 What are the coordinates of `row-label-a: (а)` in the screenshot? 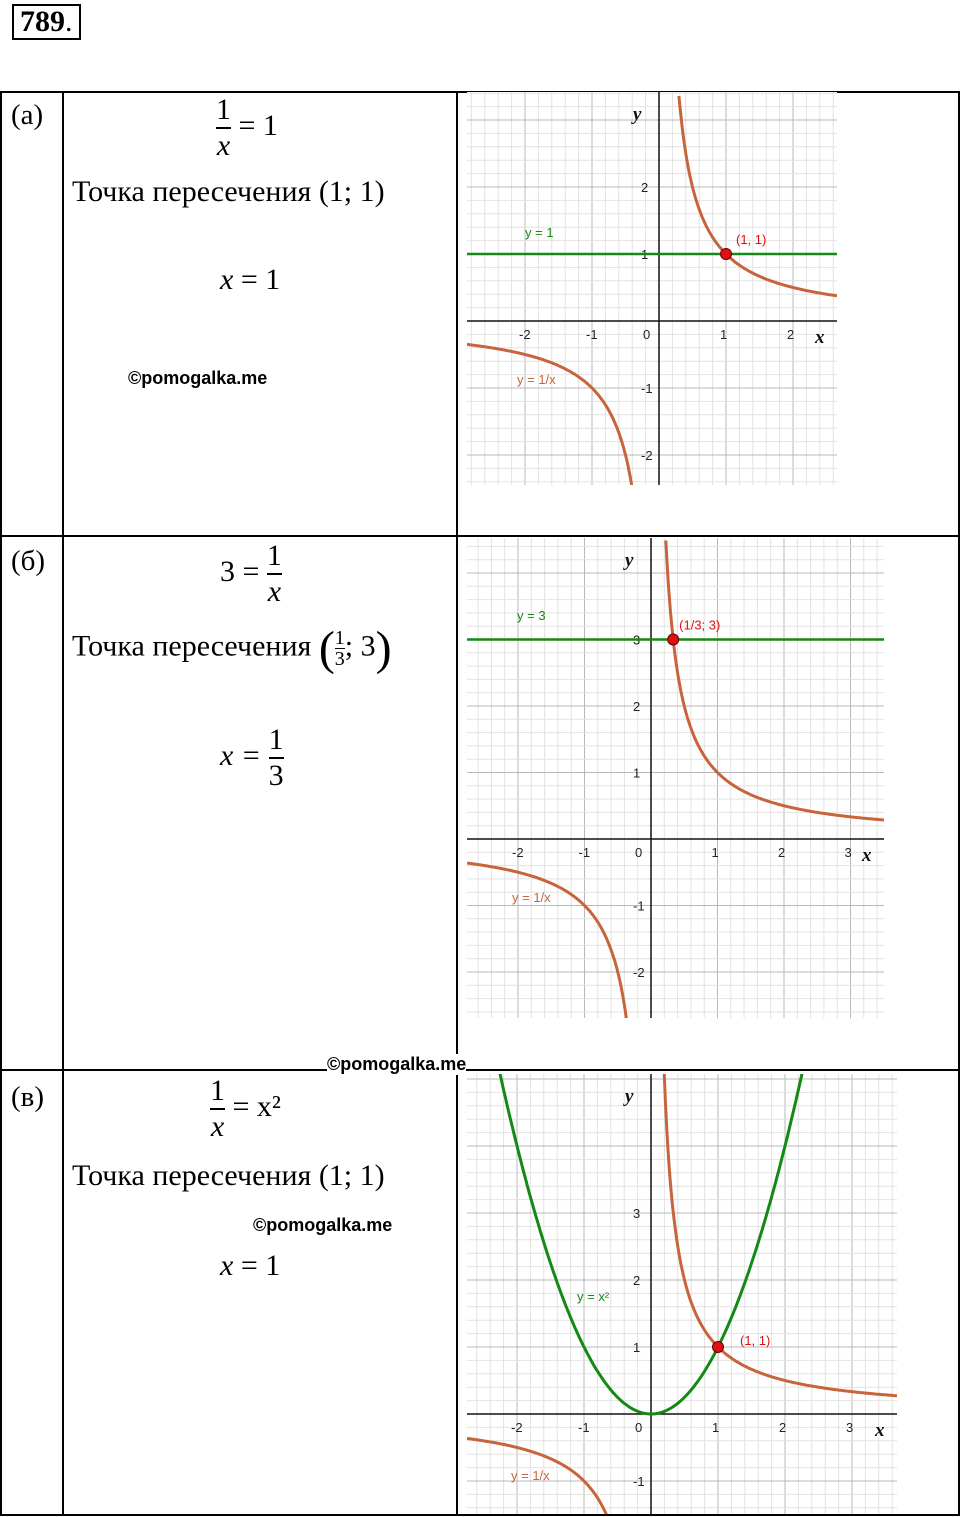 It's located at (27, 115).